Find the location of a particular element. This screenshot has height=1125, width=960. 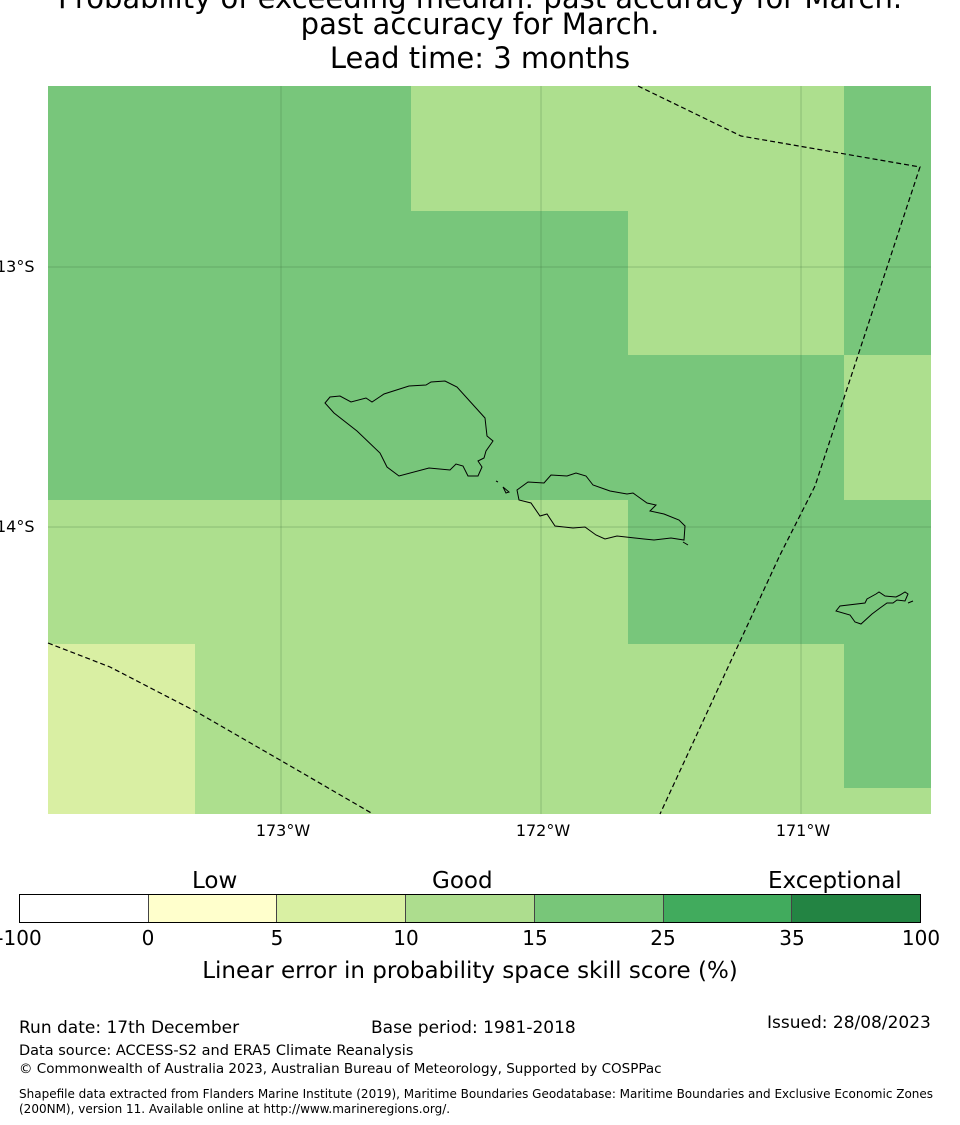

issued-date: Issued: 28/08/2023 is located at coordinates (849, 1023).